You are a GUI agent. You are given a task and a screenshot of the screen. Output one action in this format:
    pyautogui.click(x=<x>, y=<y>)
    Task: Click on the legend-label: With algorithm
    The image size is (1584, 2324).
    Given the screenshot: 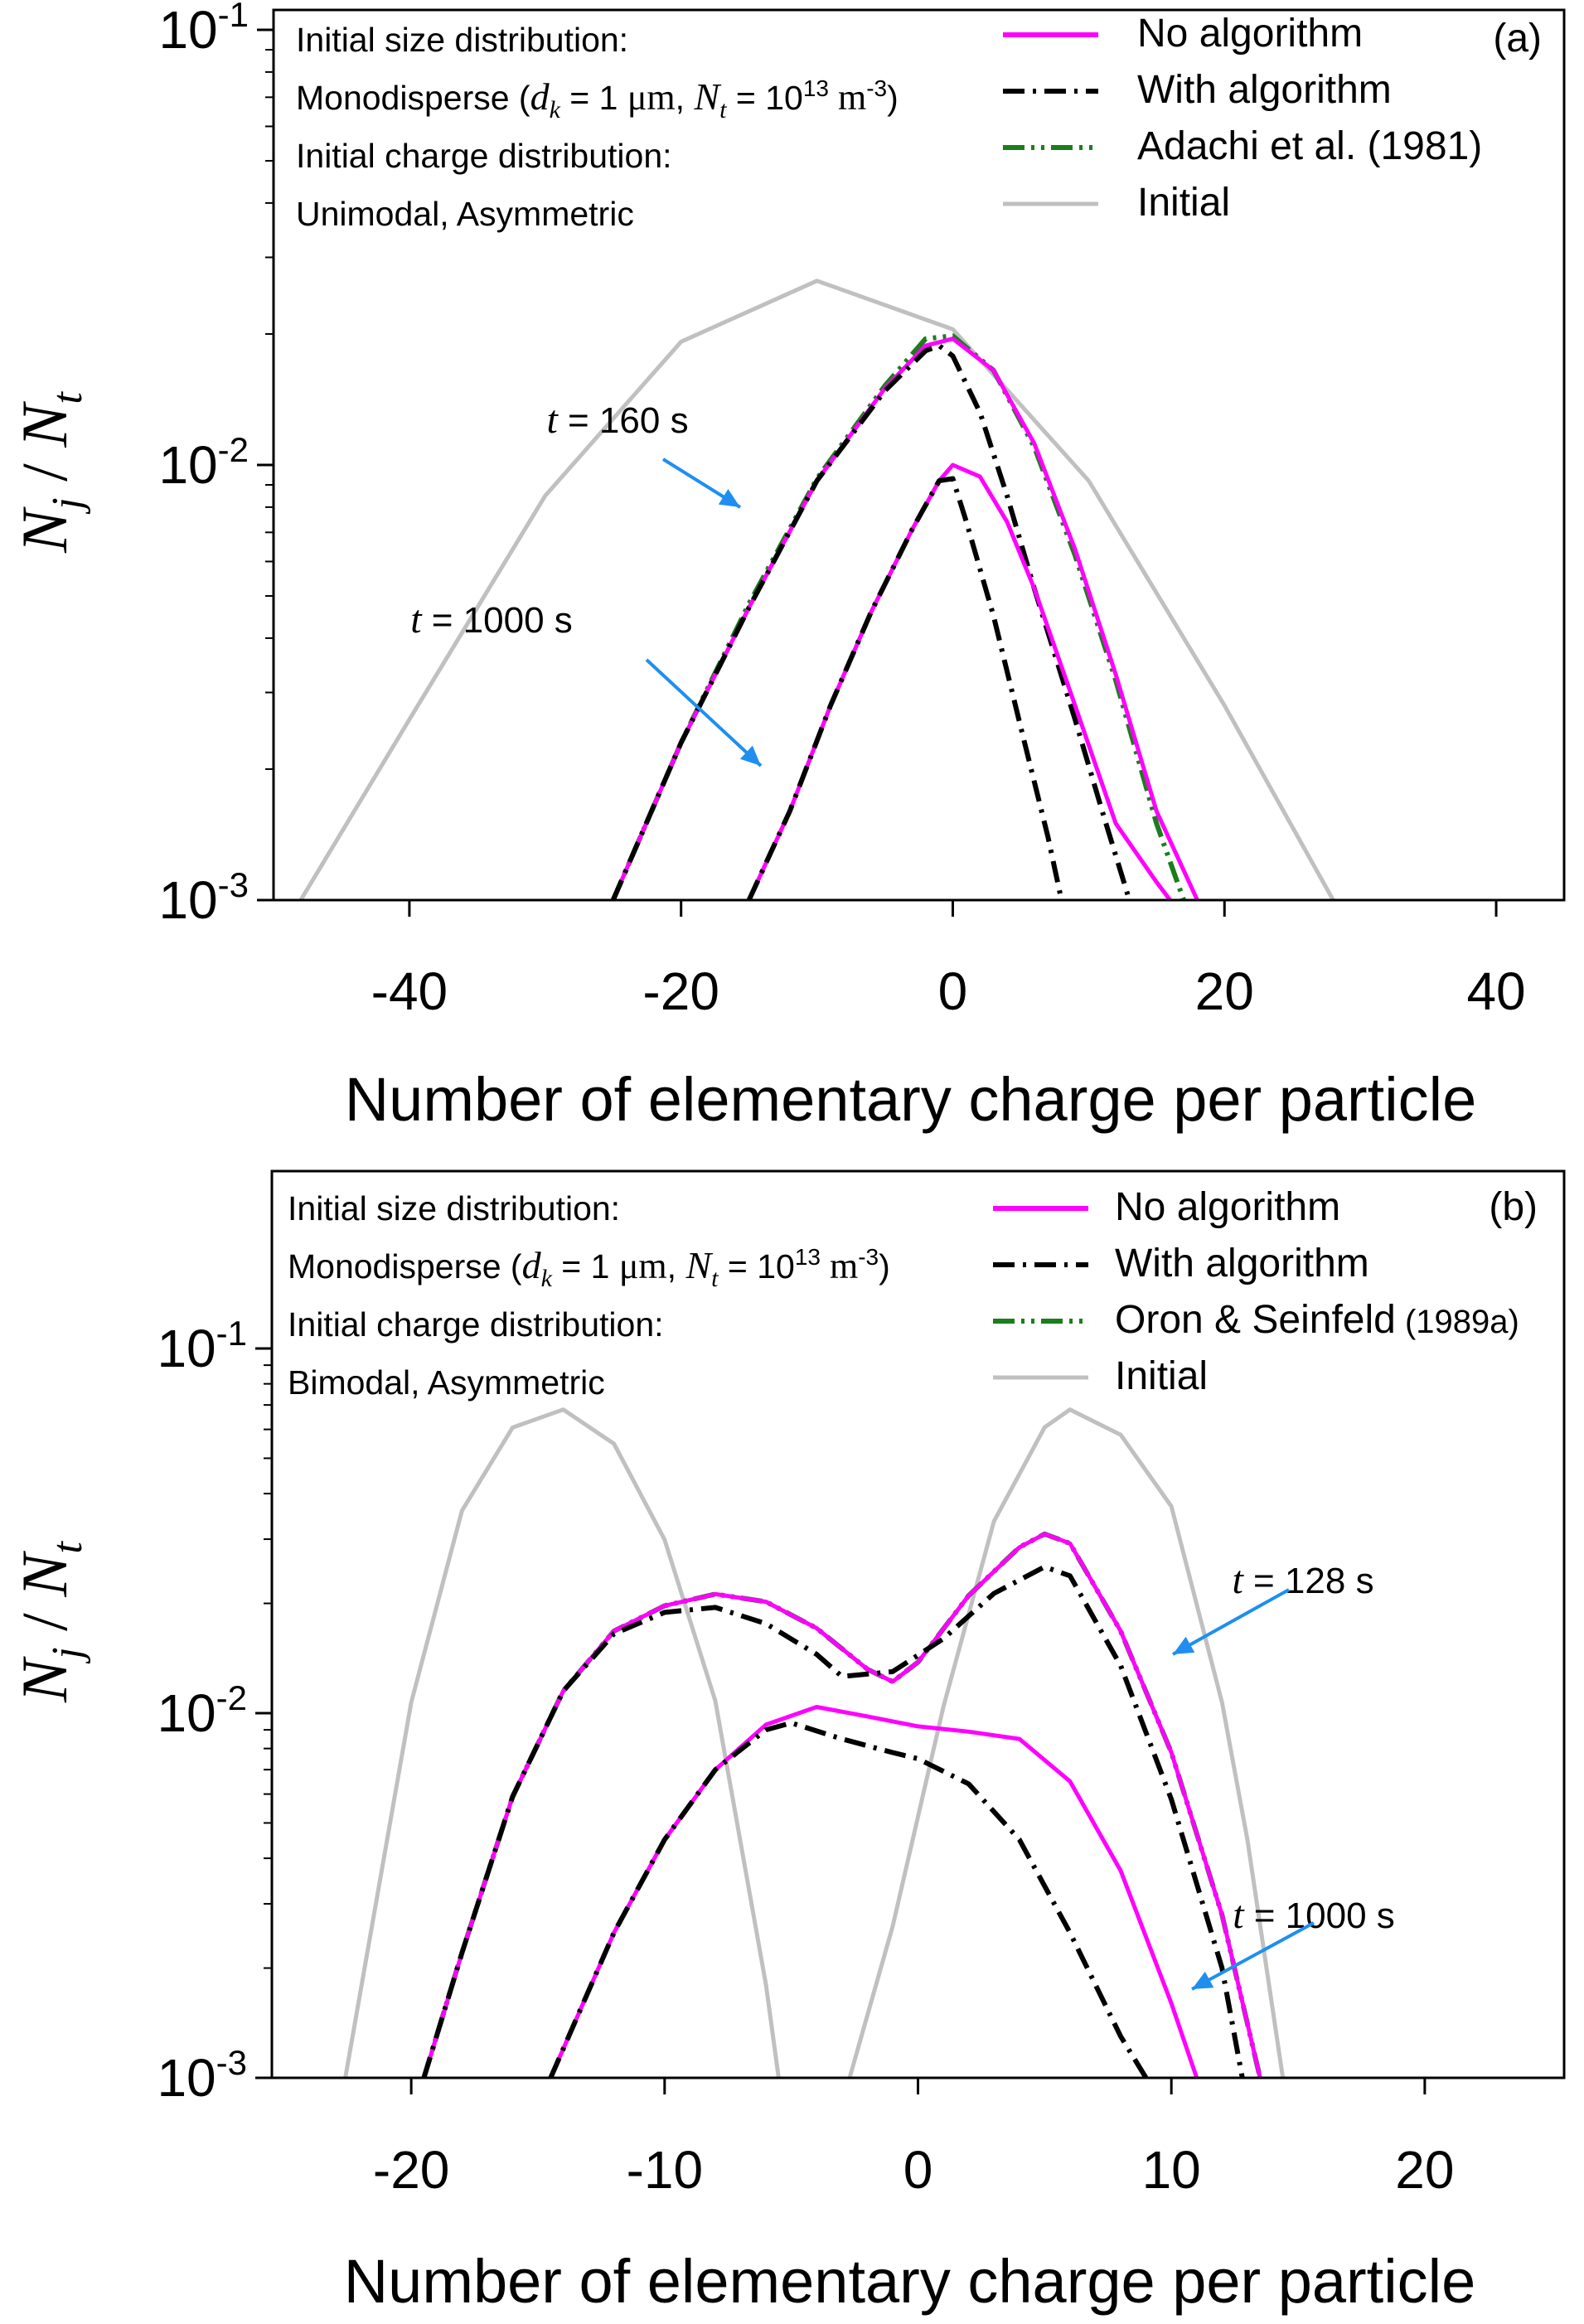 What is the action you would take?
    pyautogui.click(x=1264, y=90)
    